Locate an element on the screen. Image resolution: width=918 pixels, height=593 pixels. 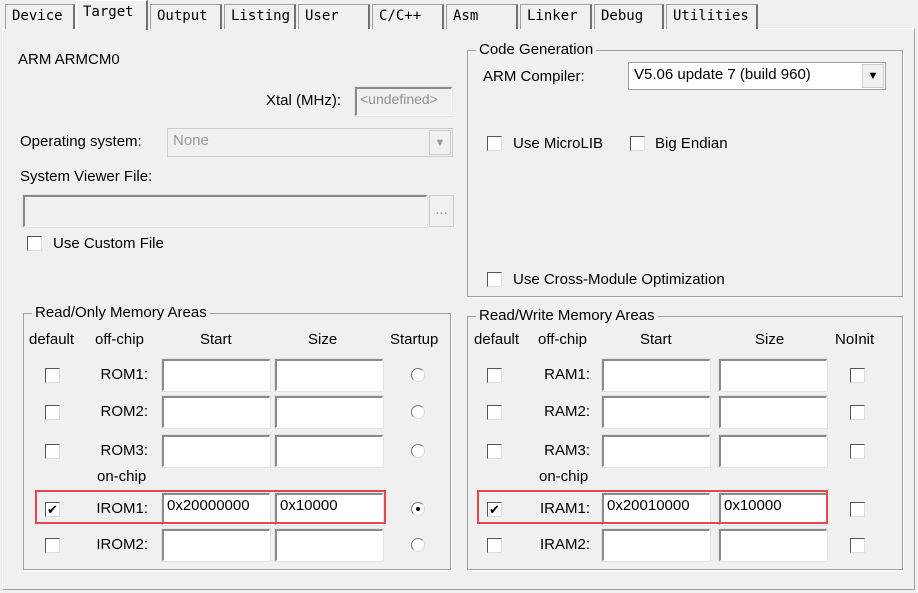
tab-cc: C/C++ is located at coordinates (408, 16).